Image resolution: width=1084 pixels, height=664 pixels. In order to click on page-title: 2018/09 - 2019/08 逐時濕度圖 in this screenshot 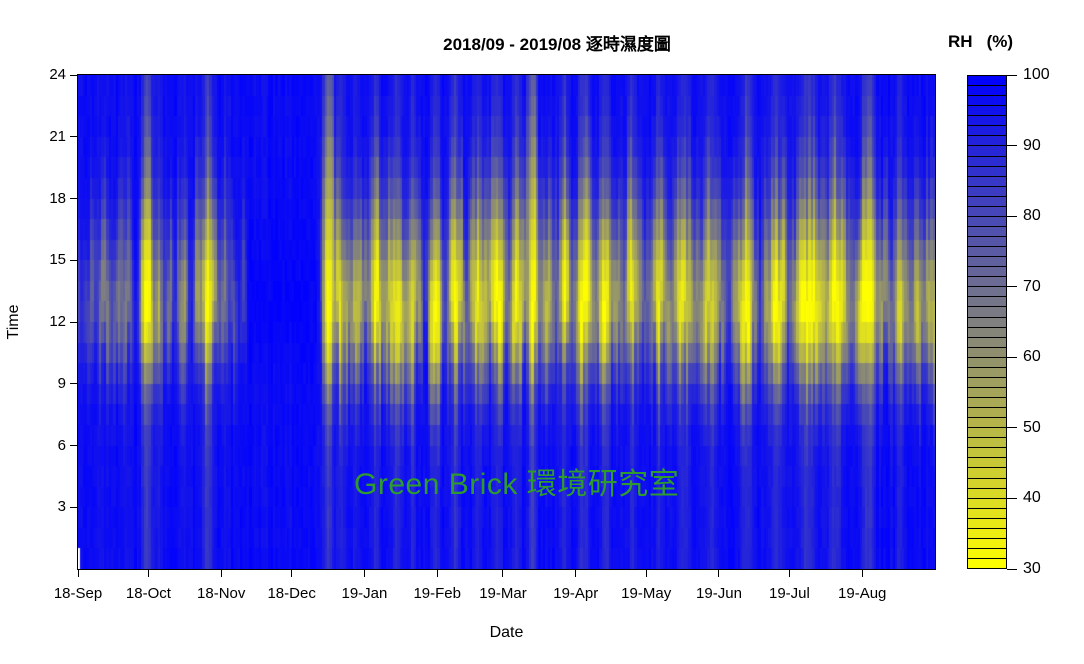, I will do `click(557, 44)`.